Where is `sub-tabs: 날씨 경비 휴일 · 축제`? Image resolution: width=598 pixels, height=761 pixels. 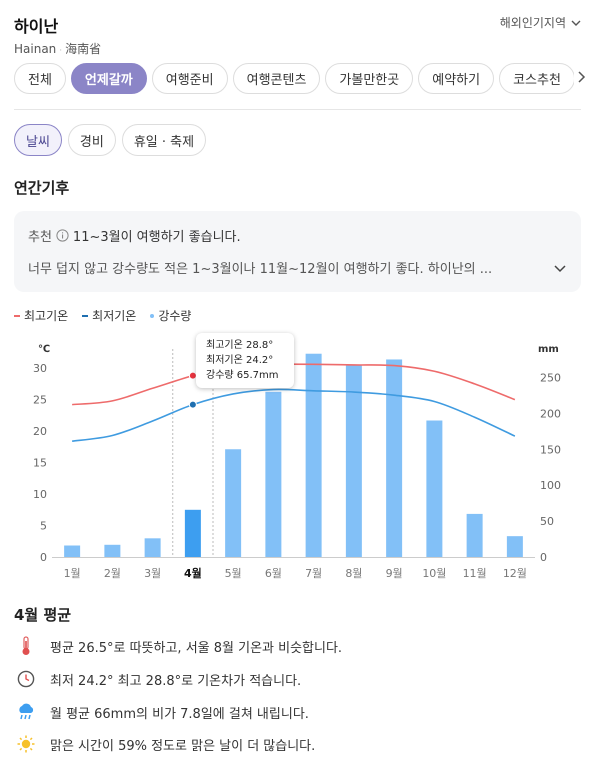
sub-tabs: 날씨 경비 휴일 · 축제 is located at coordinates (110, 140).